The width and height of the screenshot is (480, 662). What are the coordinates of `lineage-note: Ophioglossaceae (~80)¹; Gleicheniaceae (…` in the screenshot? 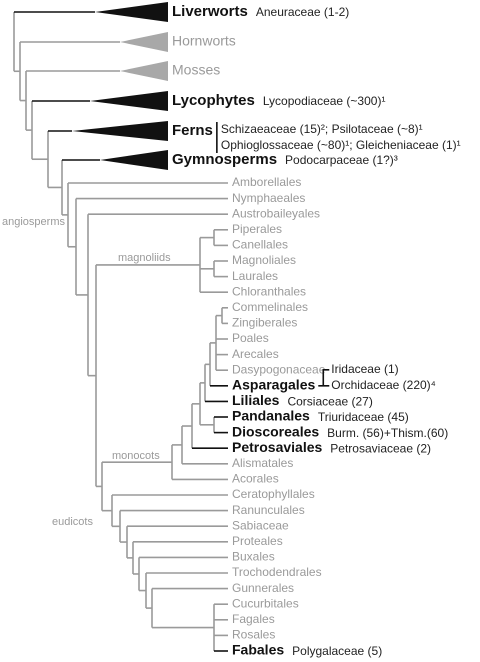 It's located at (341, 145).